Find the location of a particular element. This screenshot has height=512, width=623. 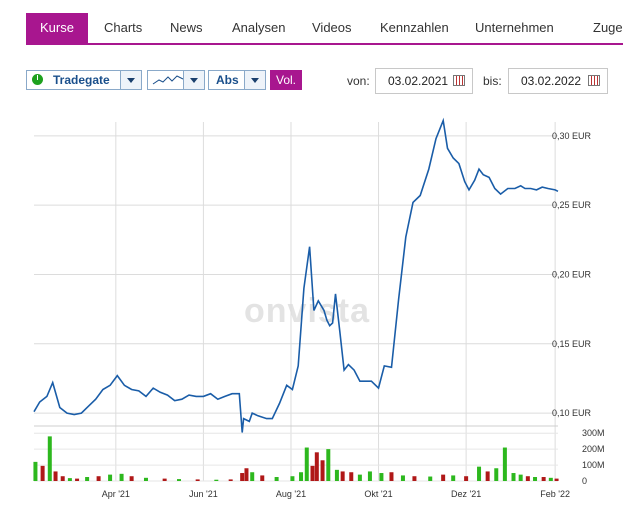

date-tick-label: Aug '21 is located at coordinates (291, 494).